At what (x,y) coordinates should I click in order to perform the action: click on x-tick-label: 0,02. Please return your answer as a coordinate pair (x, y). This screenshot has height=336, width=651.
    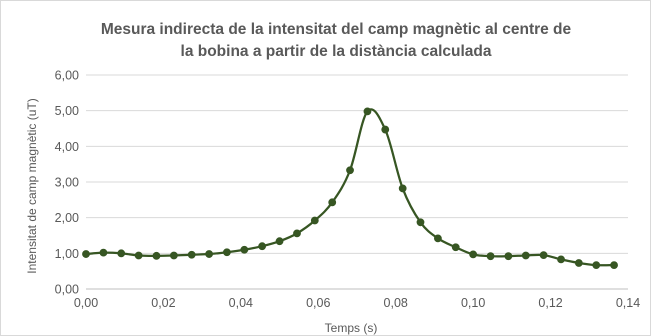
    Looking at the image, I should click on (163, 303).